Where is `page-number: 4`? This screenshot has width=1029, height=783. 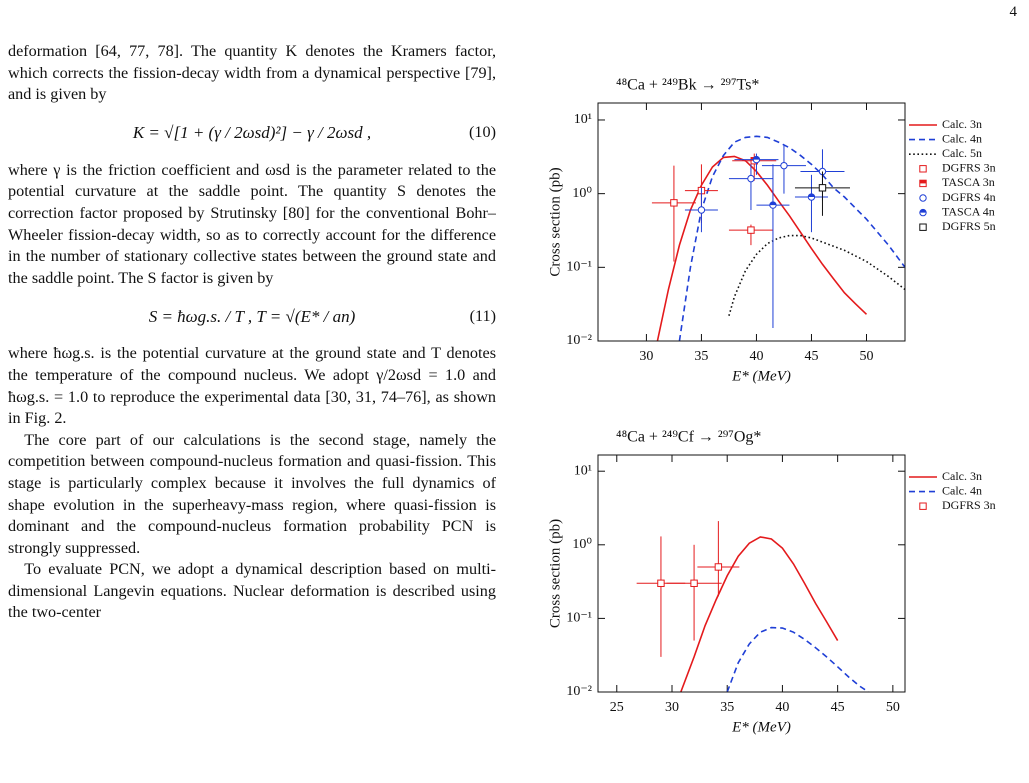 page-number: 4 is located at coordinates (1013, 12).